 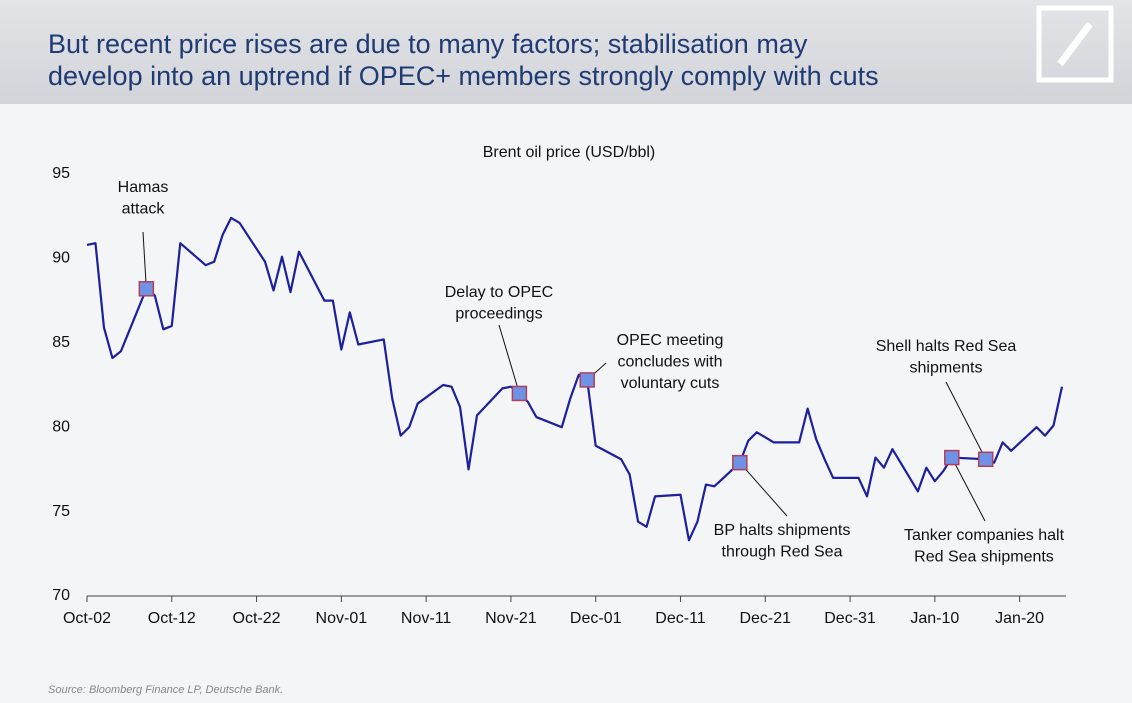 What do you see at coordinates (765, 618) in the screenshot?
I see `x-tick-label: Dec-21` at bounding box center [765, 618].